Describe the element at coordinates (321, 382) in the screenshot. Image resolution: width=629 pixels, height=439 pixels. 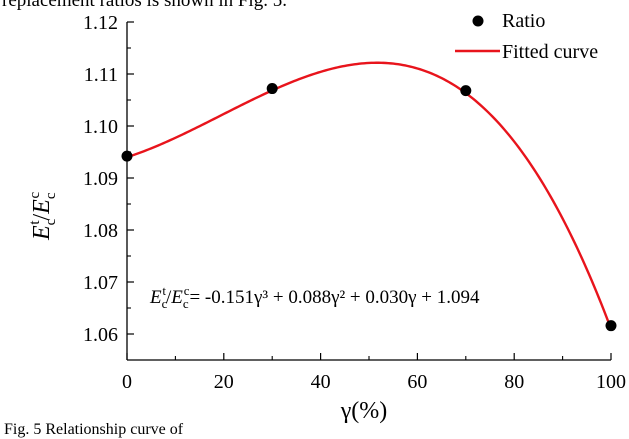
I see `x-tick-label: 40` at that location.